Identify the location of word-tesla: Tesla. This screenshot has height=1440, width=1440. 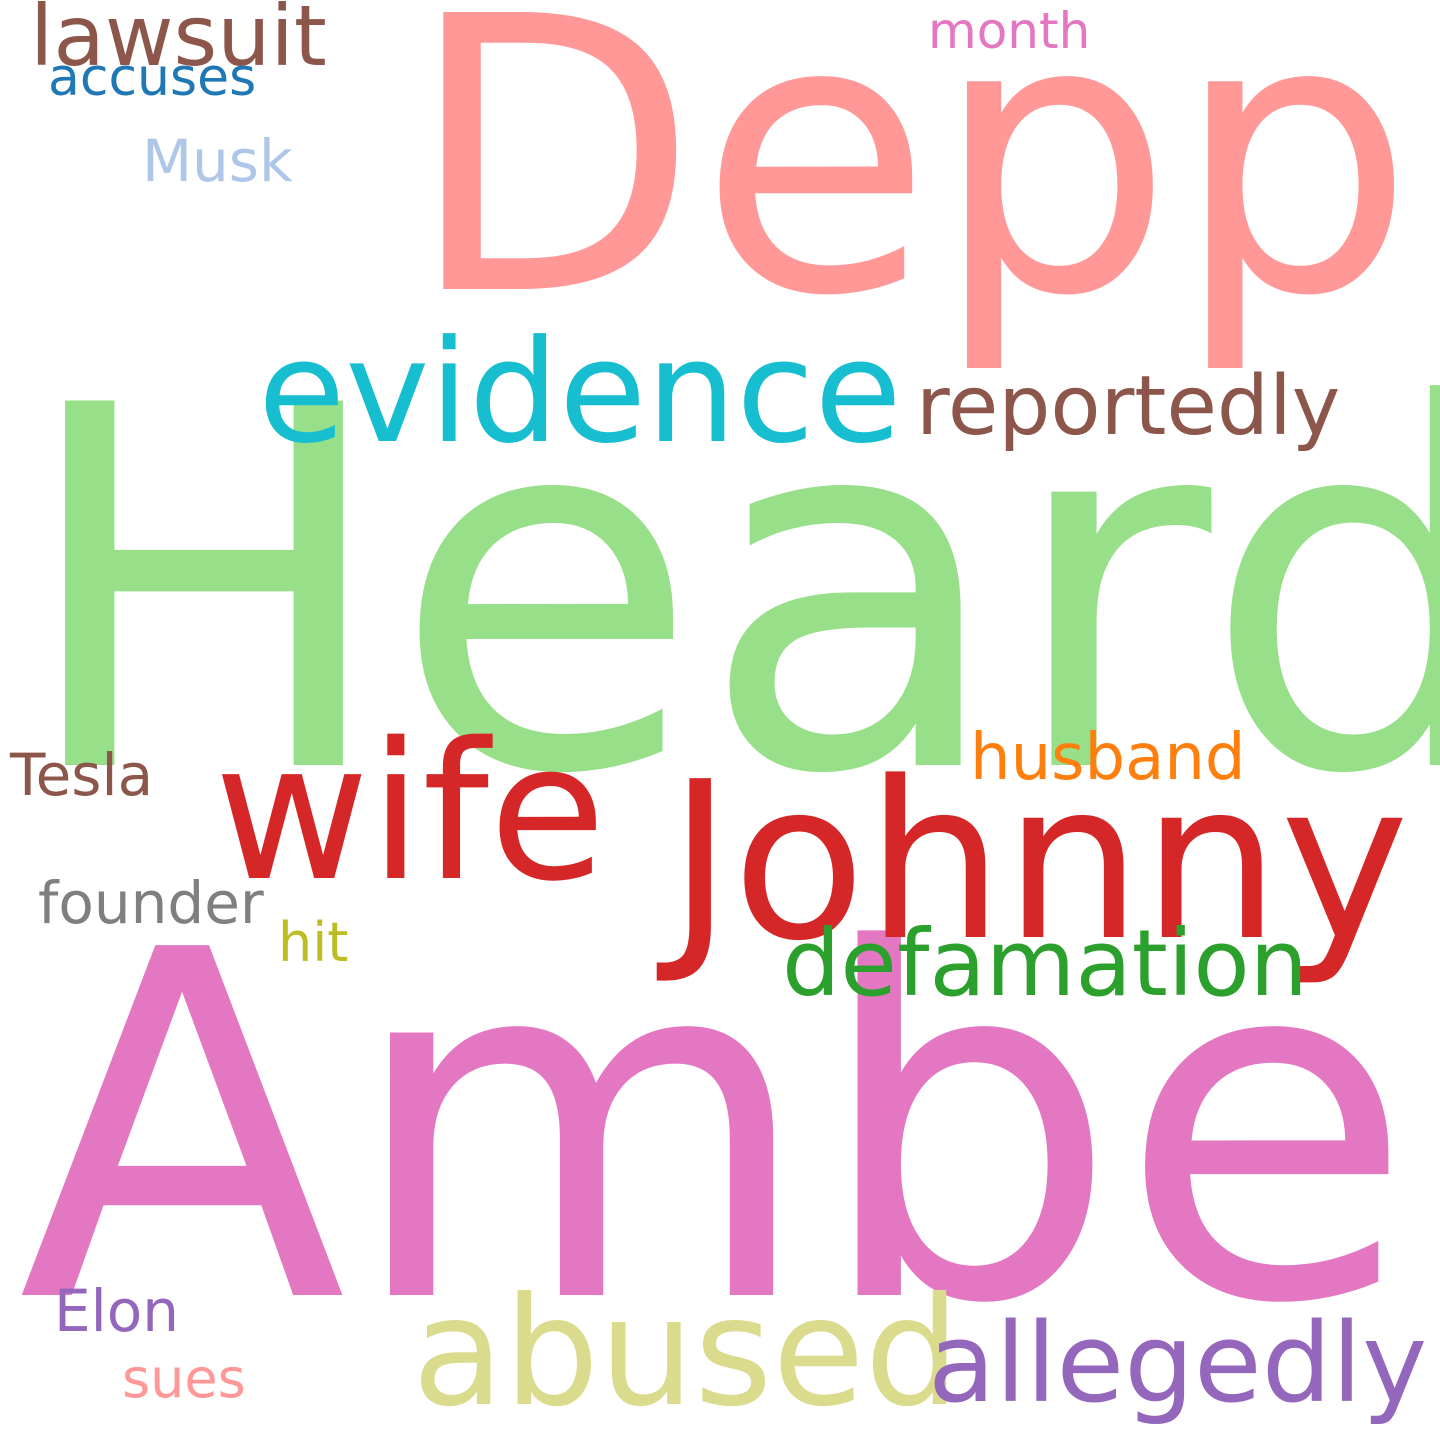
(82, 775).